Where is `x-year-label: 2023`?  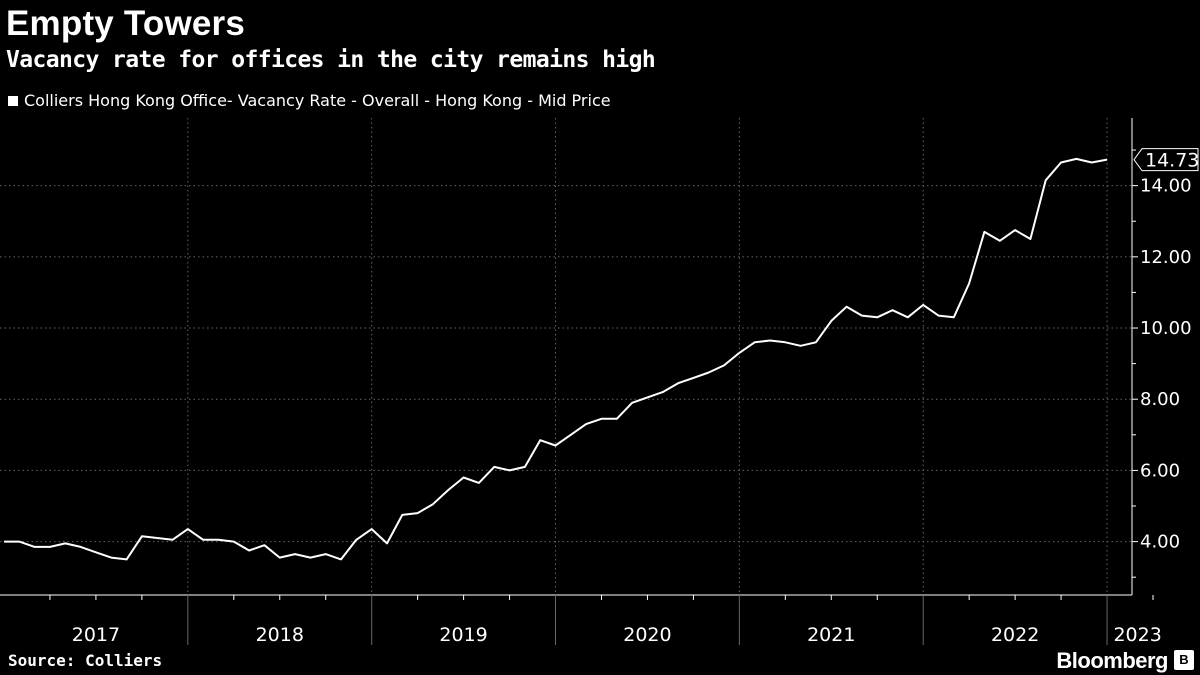
x-year-label: 2023 is located at coordinates (1137, 635).